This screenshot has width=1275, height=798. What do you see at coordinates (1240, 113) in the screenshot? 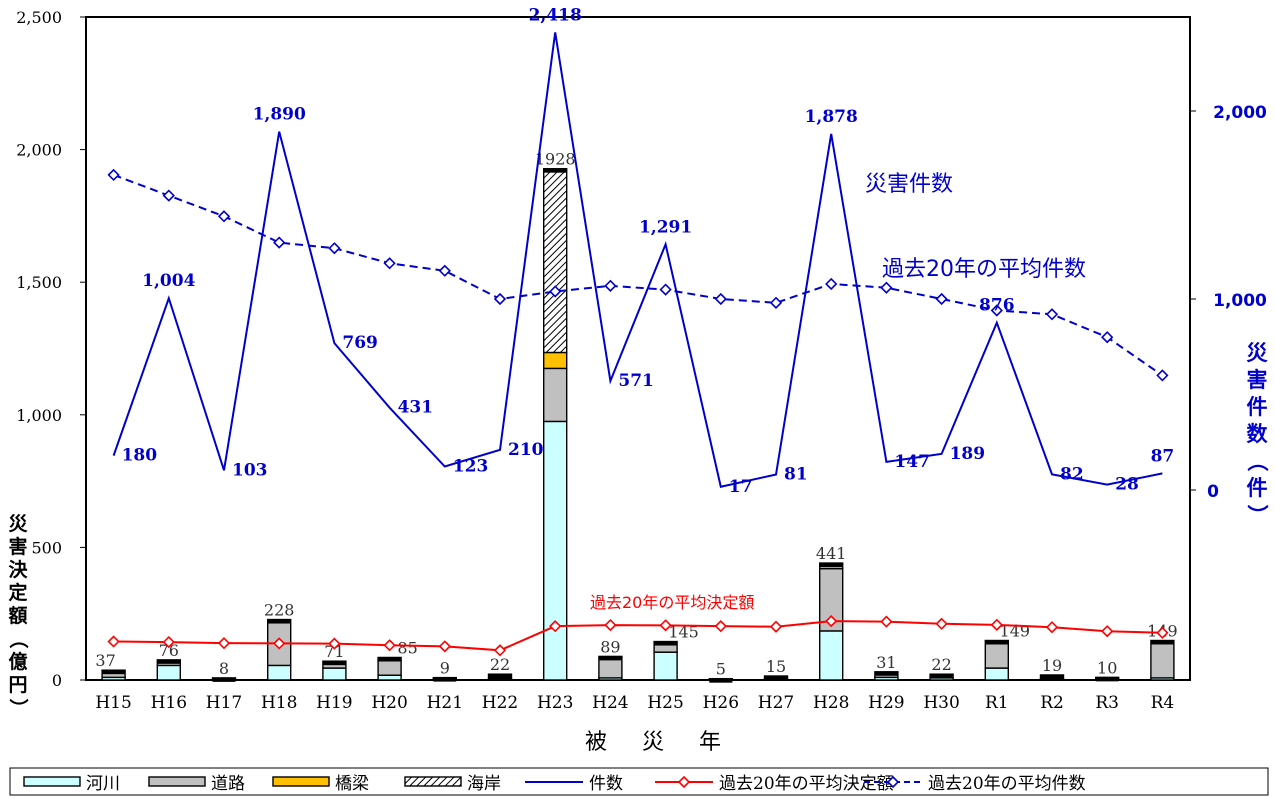
I see `right-tick-label: 2,000` at bounding box center [1240, 113].